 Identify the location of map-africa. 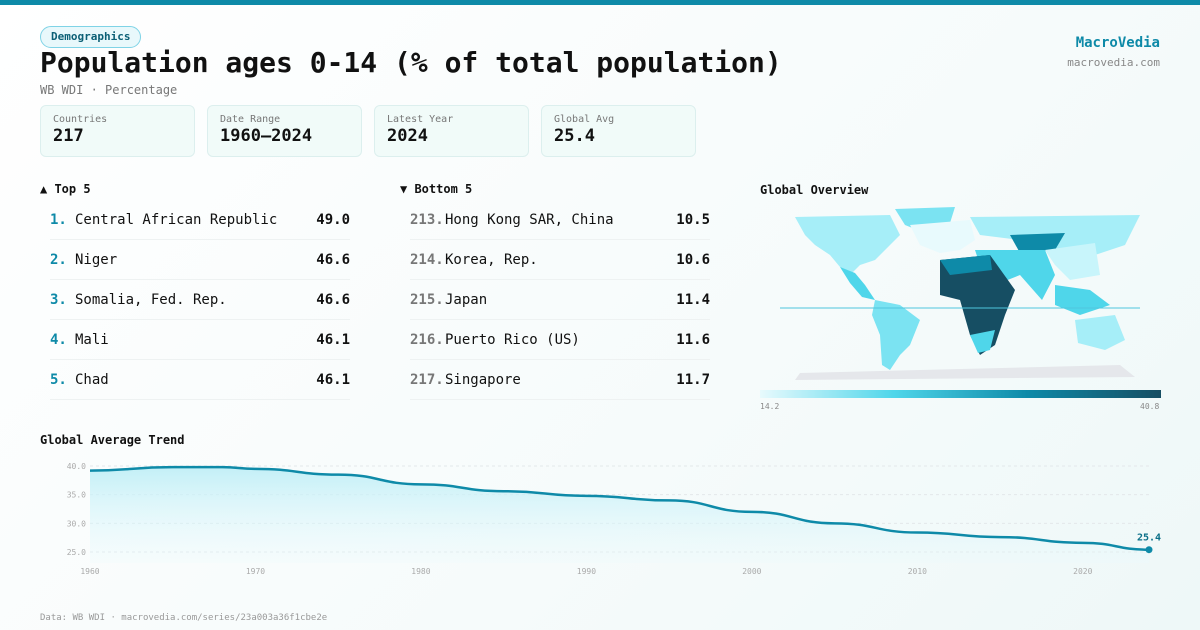
(977, 305).